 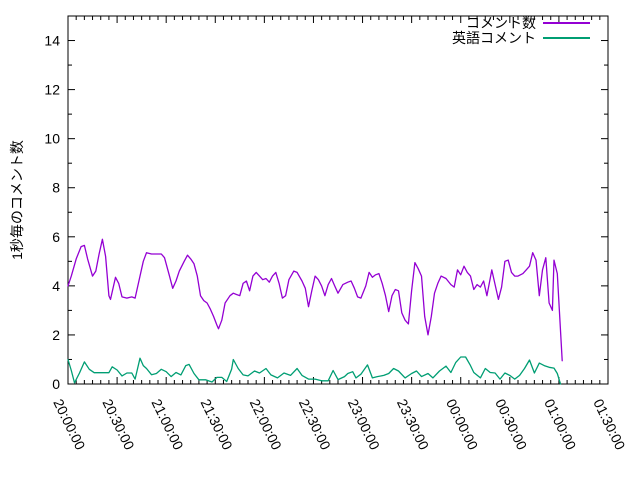 What do you see at coordinates (56, 335) in the screenshot?
I see `y-tick-label: 2` at bounding box center [56, 335].